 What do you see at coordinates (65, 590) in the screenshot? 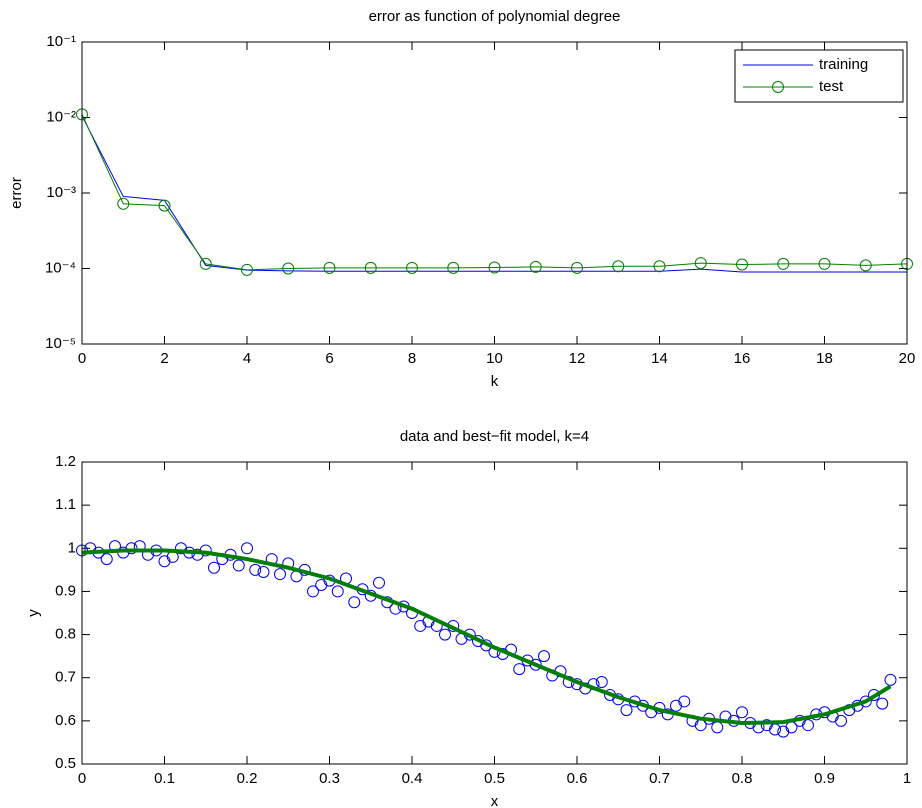
I see `y-tick-label: 0.9` at bounding box center [65, 590].